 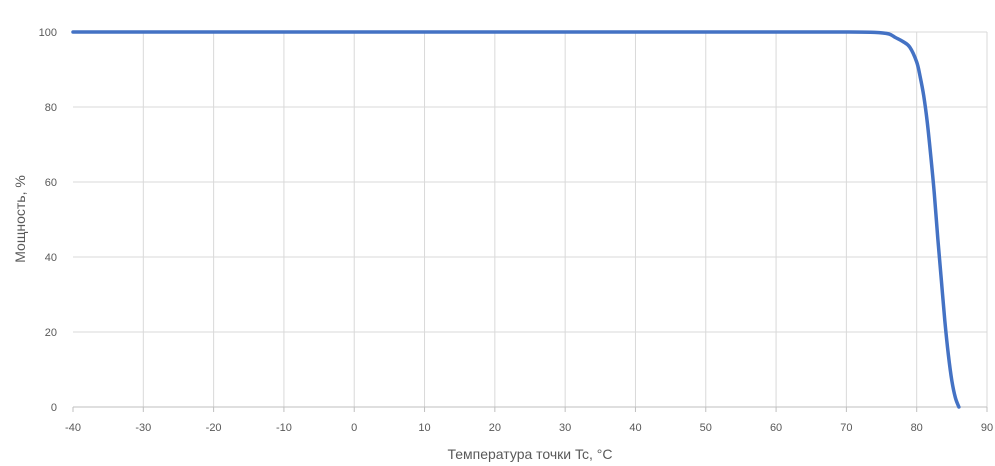 What do you see at coordinates (214, 428) in the screenshot?
I see `x-tick-label: -20` at bounding box center [214, 428].